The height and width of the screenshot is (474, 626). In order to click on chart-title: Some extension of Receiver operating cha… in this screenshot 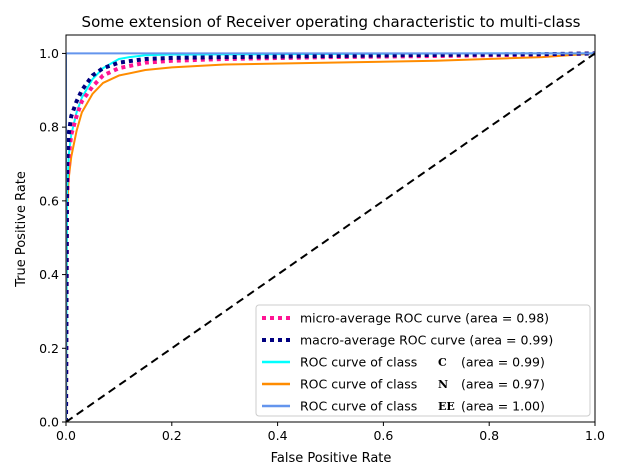, I will do `click(331, 22)`.